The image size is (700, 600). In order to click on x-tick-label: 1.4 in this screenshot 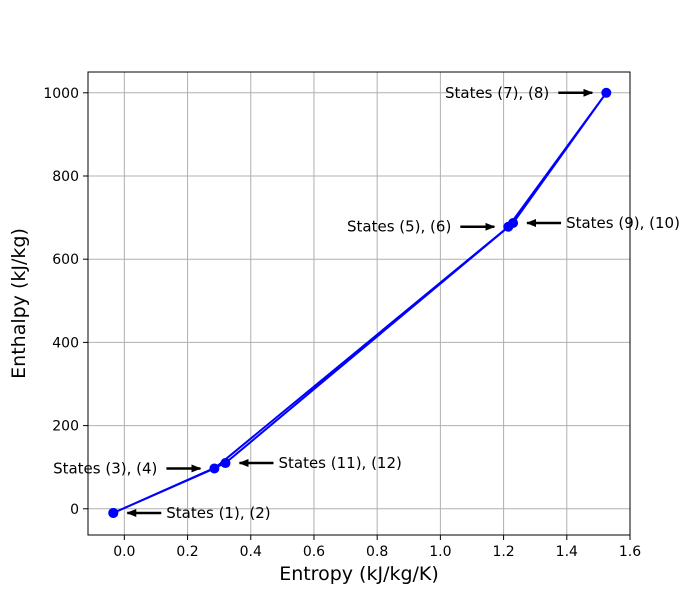, I will do `click(567, 552)`.